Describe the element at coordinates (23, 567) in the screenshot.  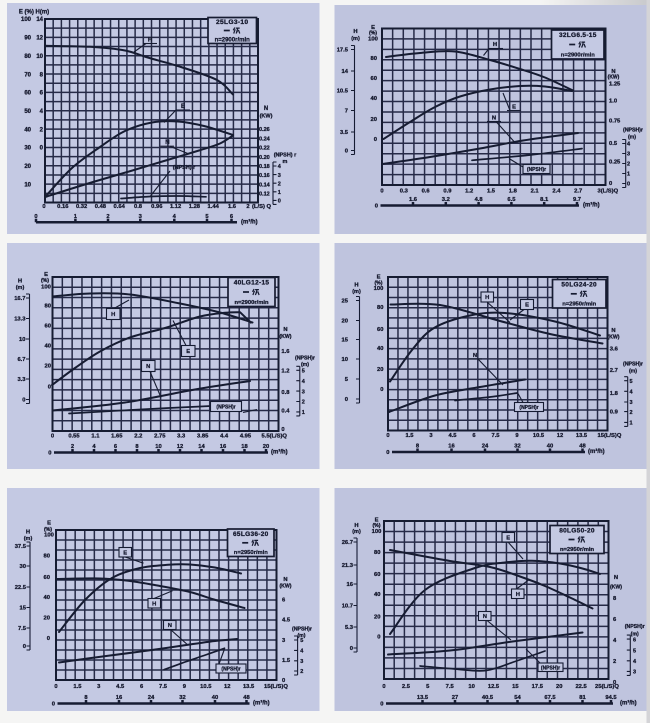
I see `svg-text: 30` at that location.